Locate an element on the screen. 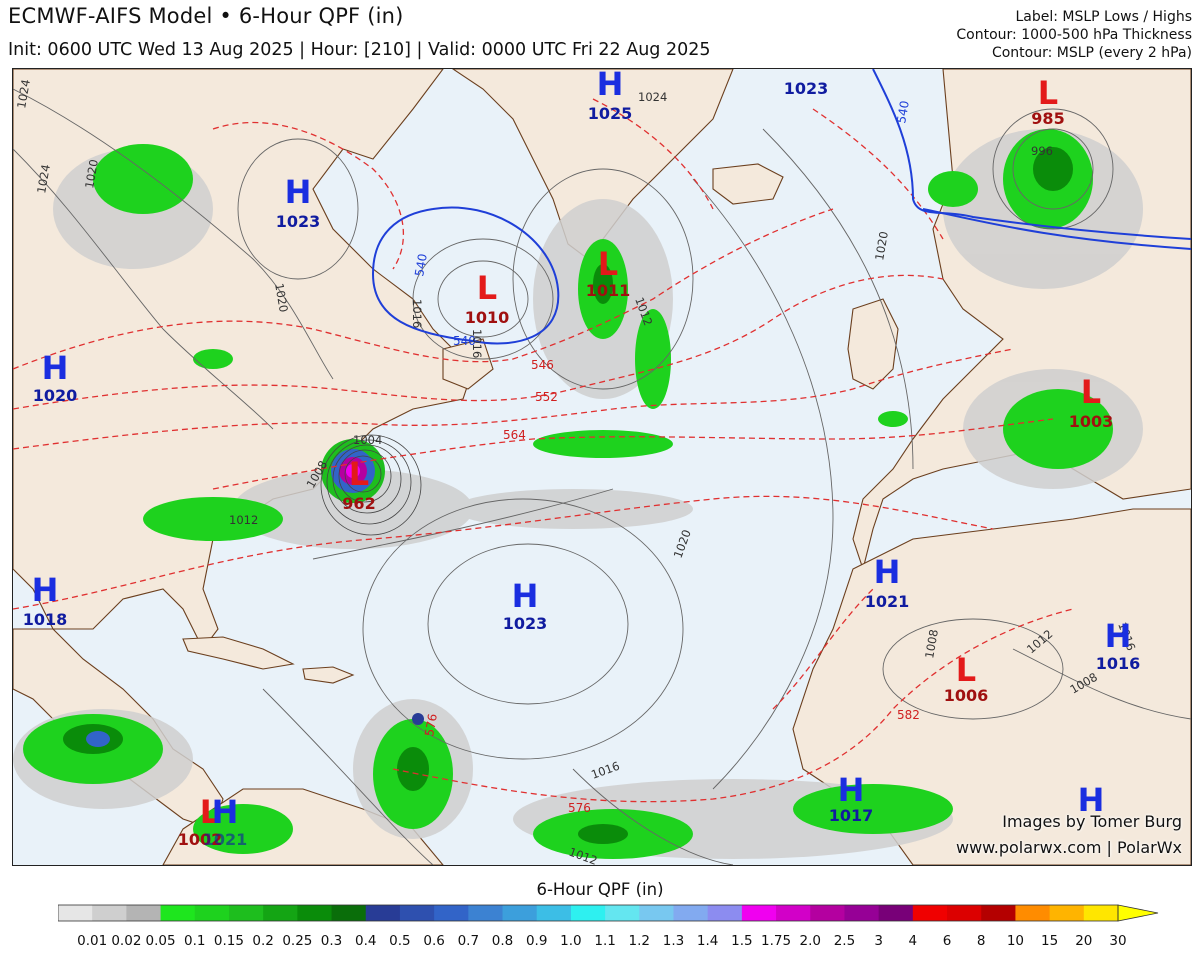 This screenshot has width=1200, height=970. colorbar-tick-label: 0.5 is located at coordinates (400, 941).